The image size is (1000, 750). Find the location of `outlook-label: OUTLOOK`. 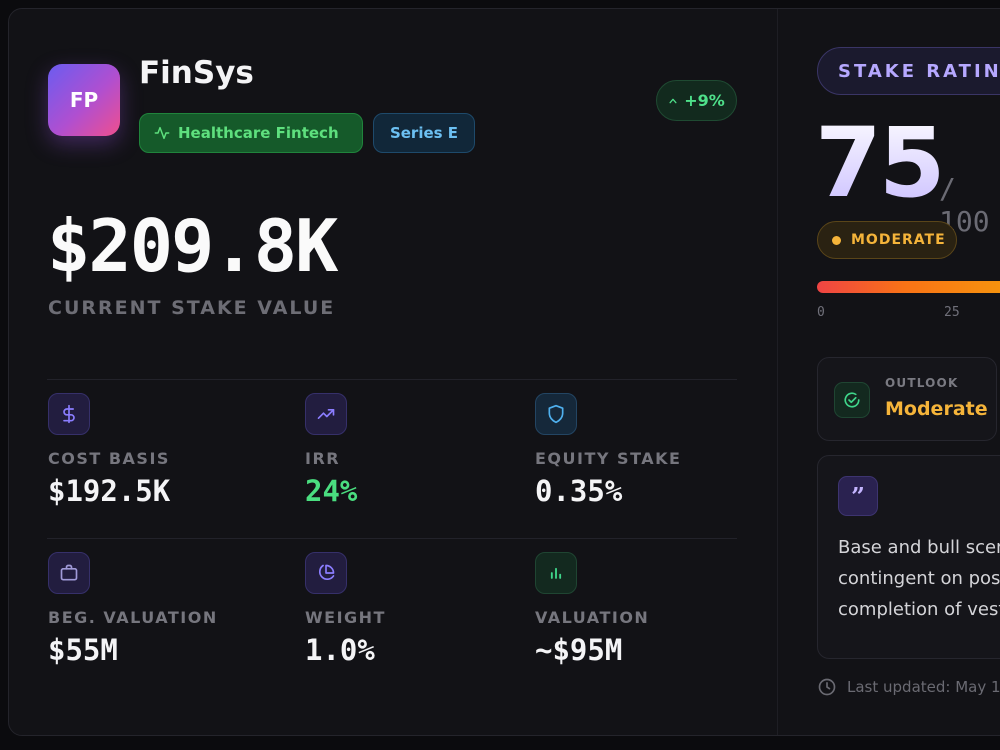

outlook-label: OUTLOOK is located at coordinates (922, 383).